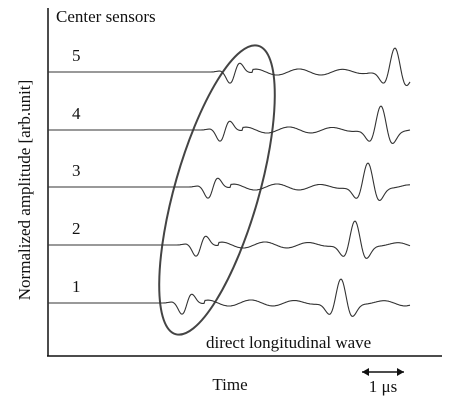 This screenshot has width=450, height=400. What do you see at coordinates (76, 228) in the screenshot?
I see `sensor-label: 2` at bounding box center [76, 228].